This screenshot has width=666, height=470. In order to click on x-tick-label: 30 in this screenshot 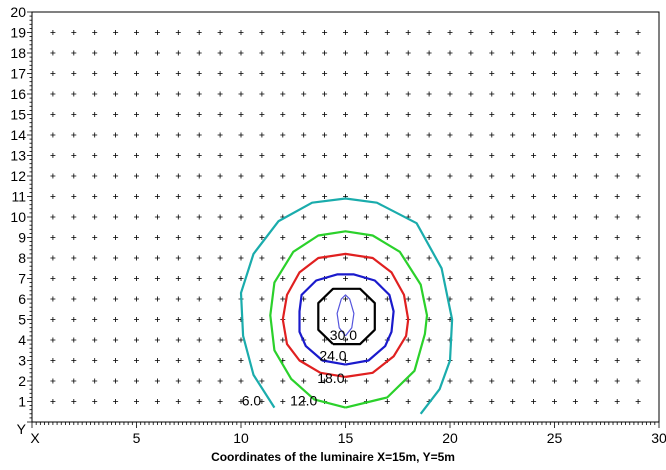, I will do `click(658, 438)`.